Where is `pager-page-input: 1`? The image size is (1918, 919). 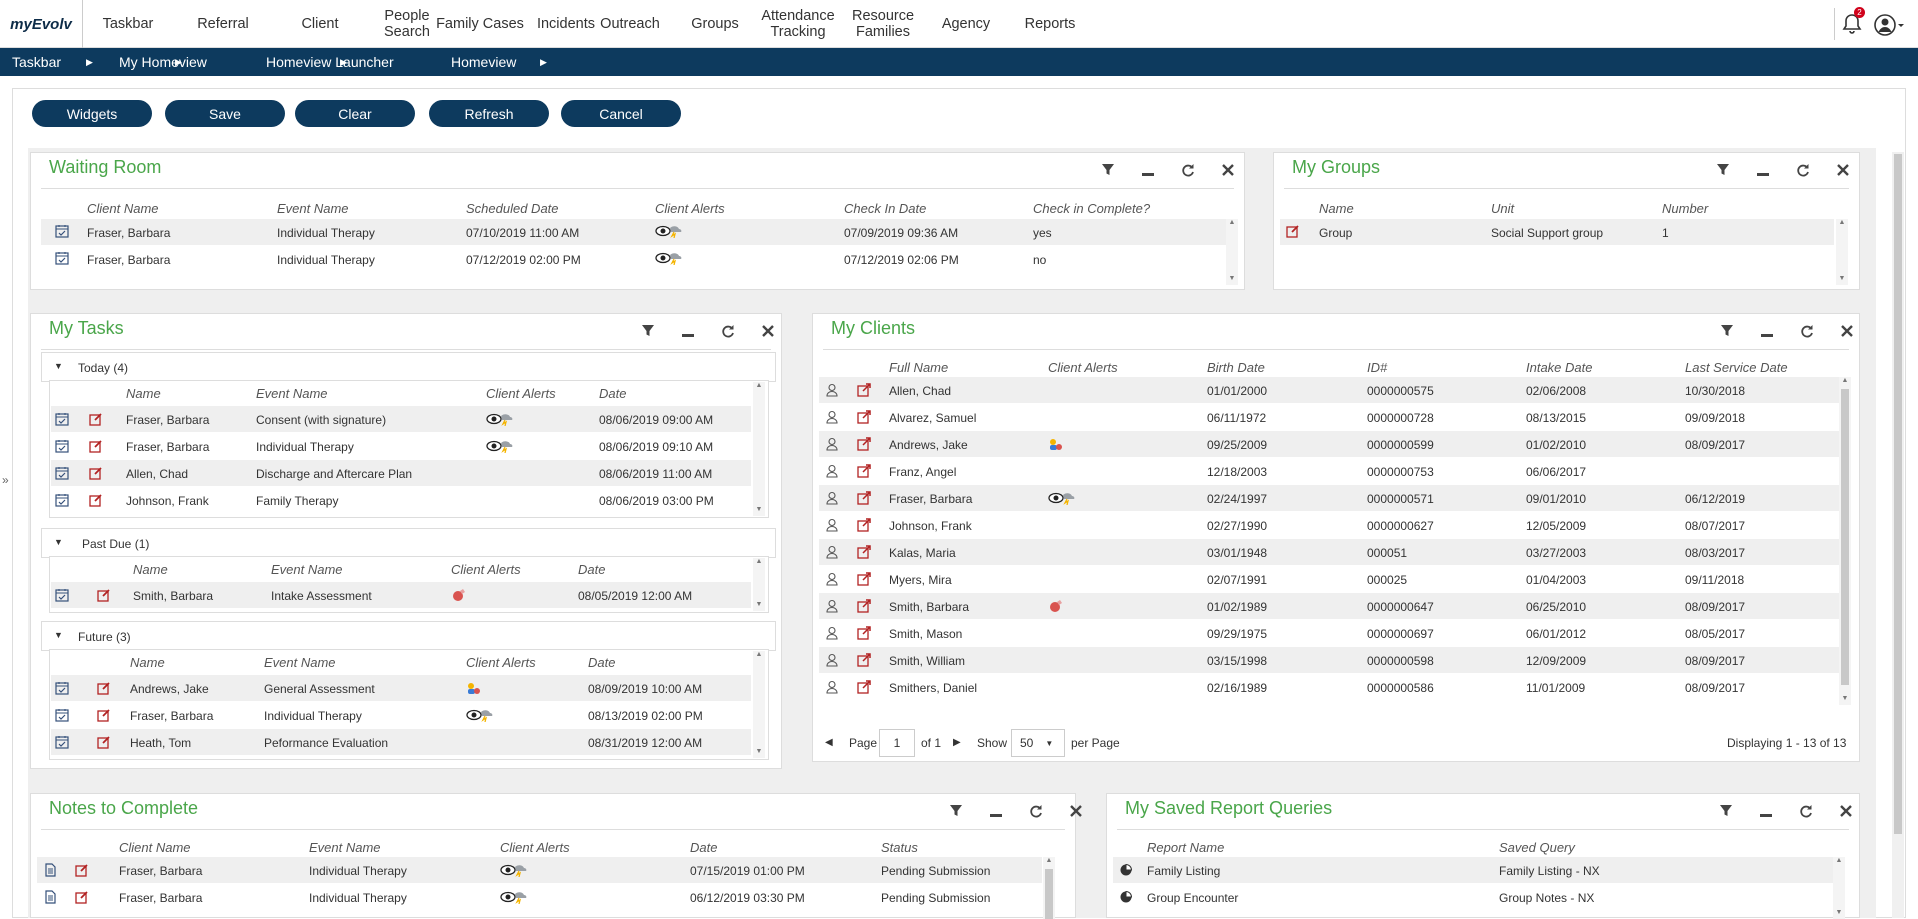
pager-page-input: 1 is located at coordinates (897, 743).